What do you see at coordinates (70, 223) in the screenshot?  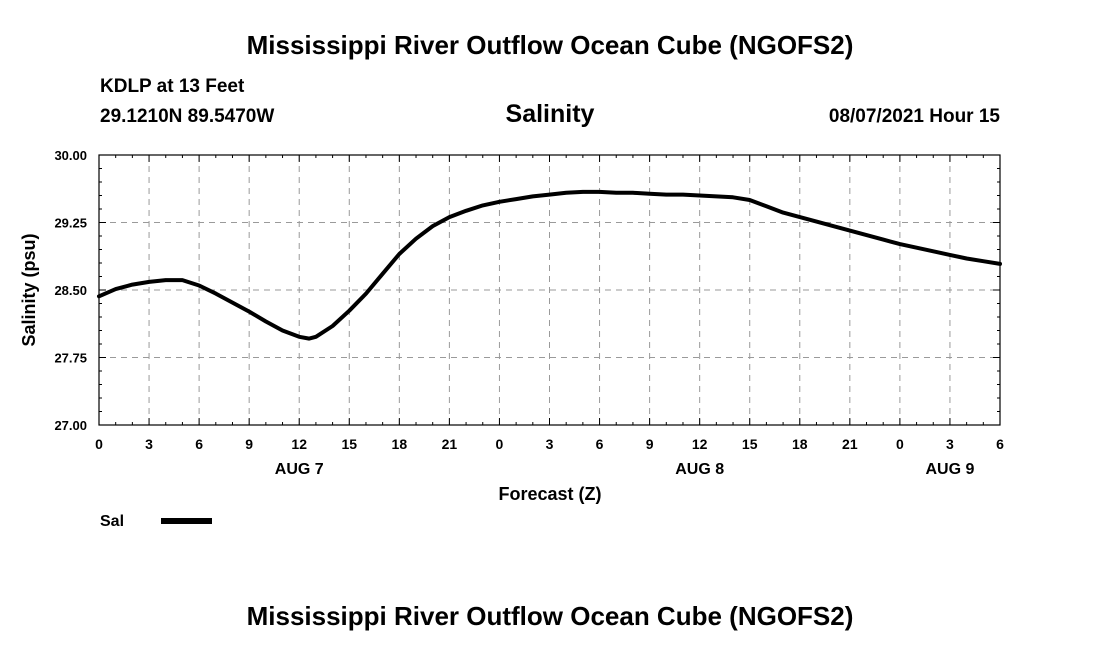 I see `y-tick-label: 29.25` at bounding box center [70, 223].